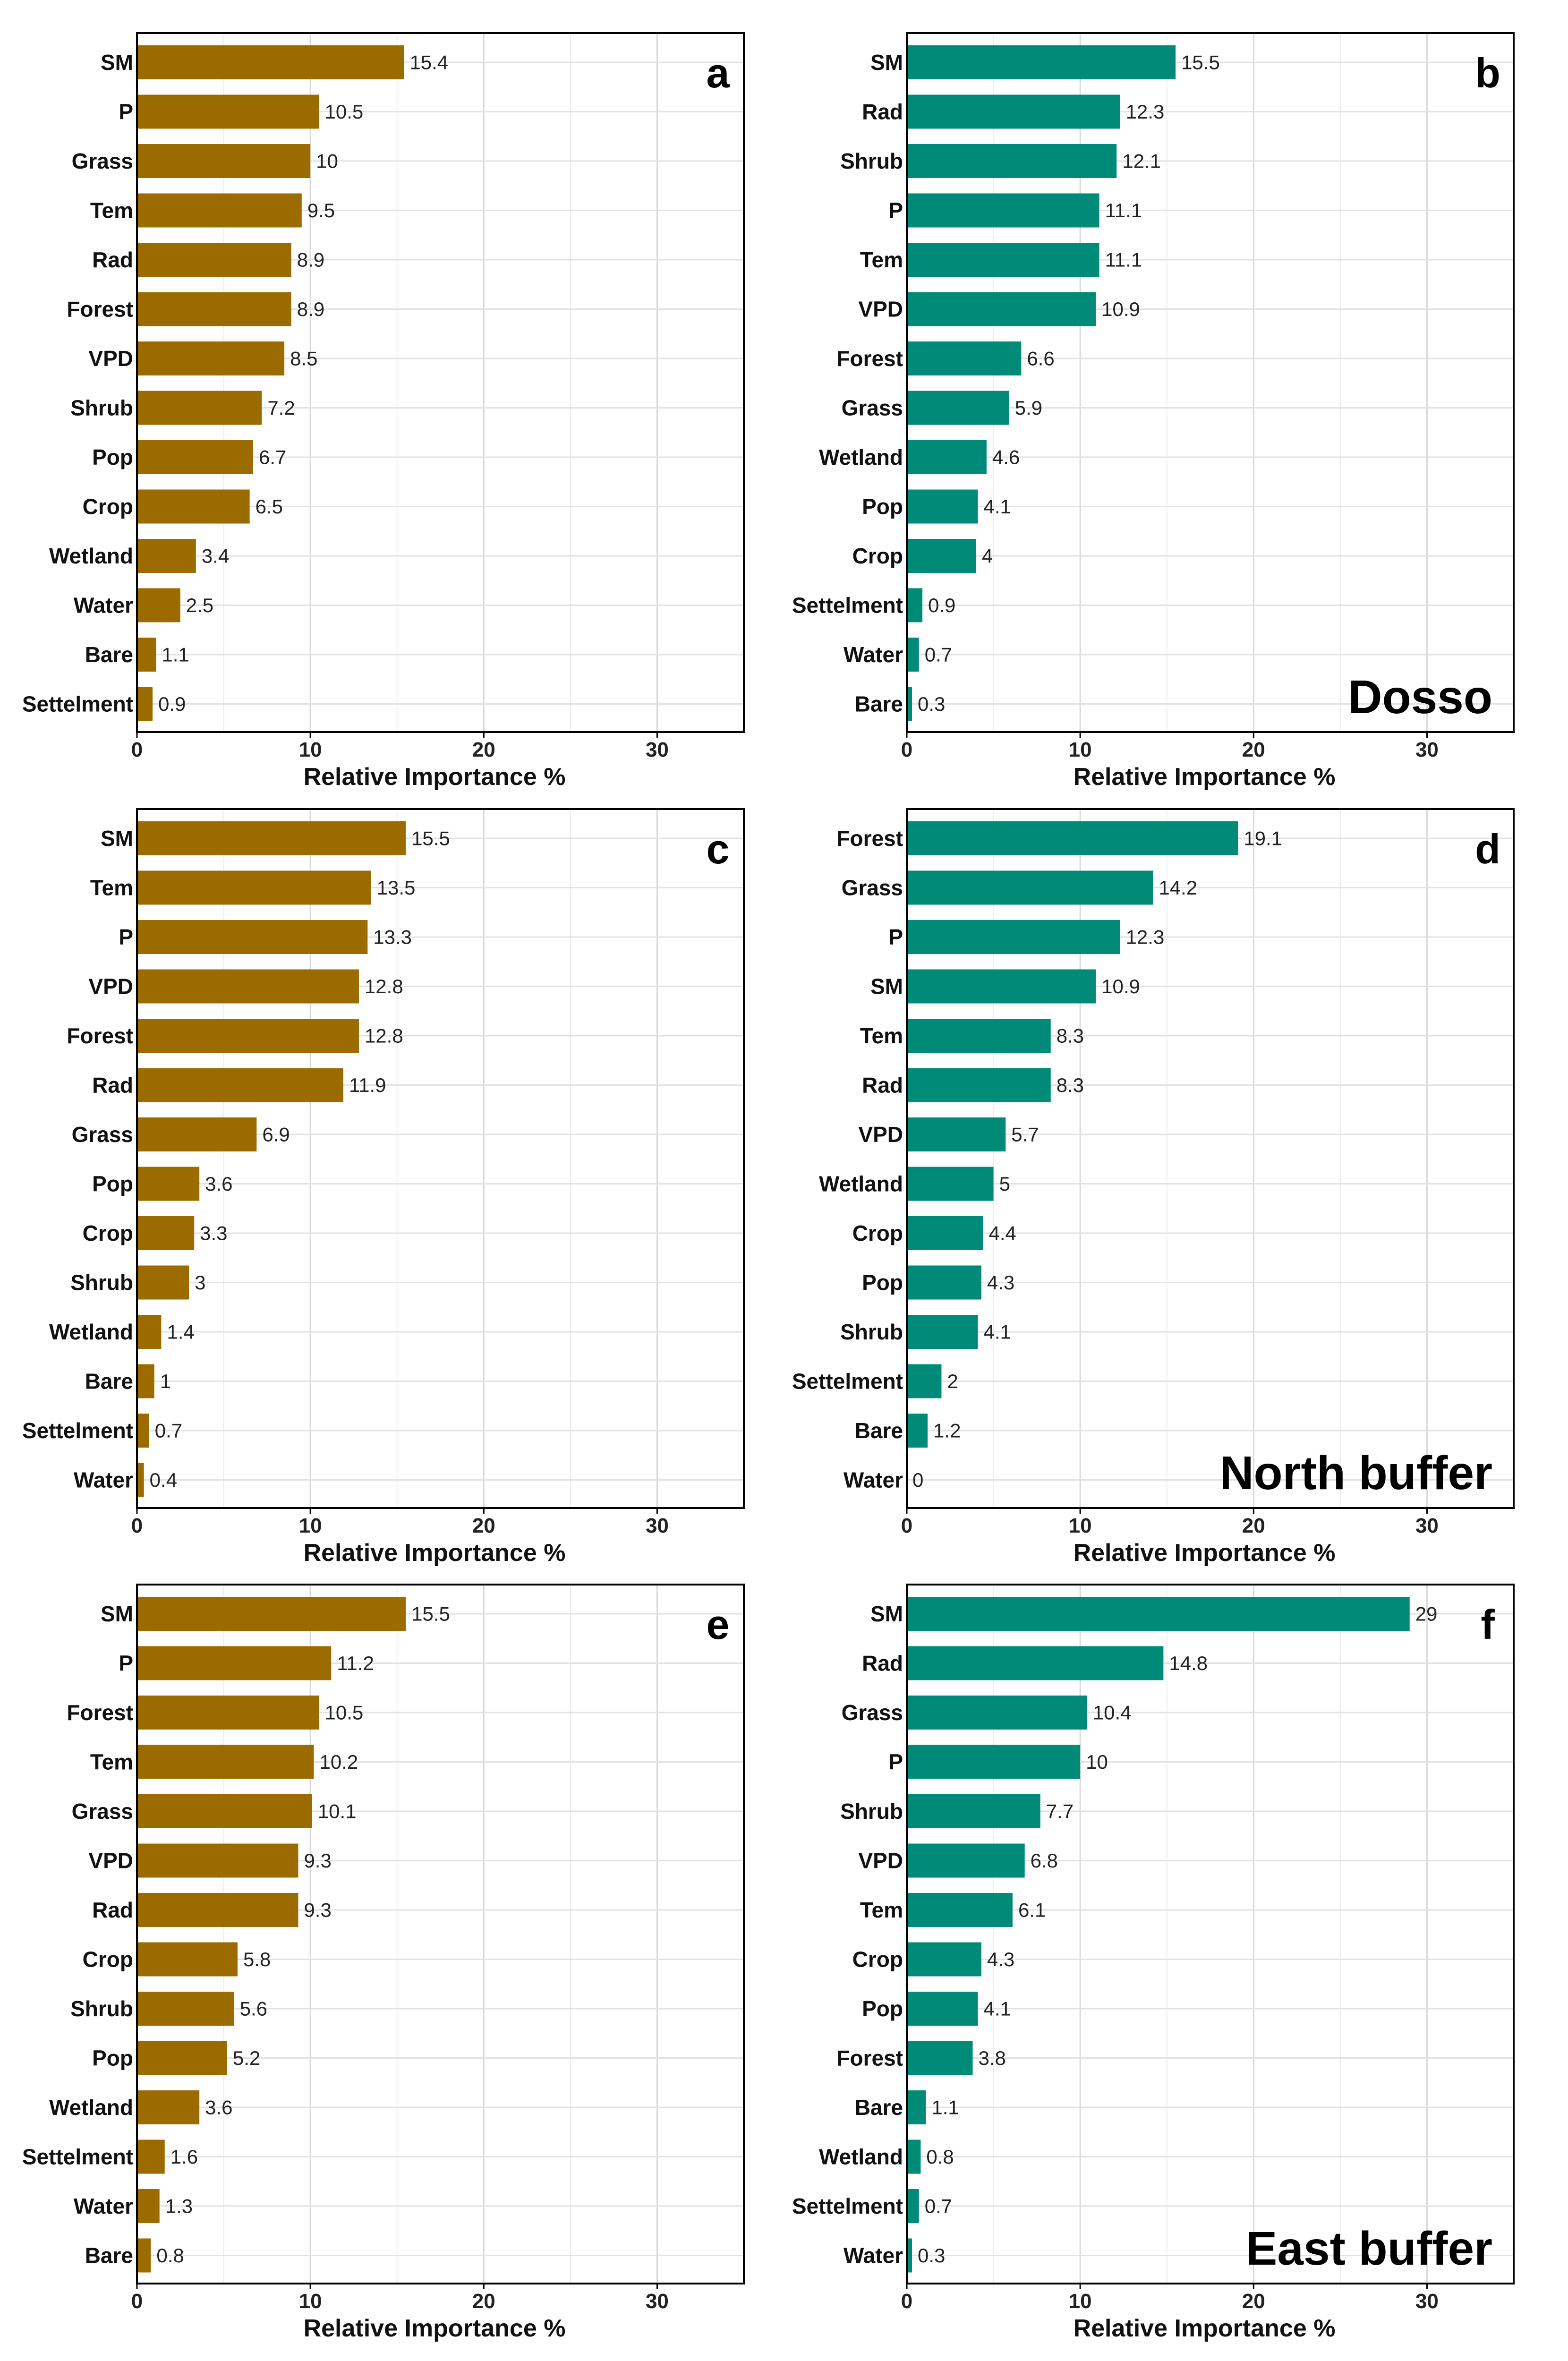 The image size is (1568, 2361). Describe the element at coordinates (440, 382) in the screenshot. I see `plot-frame` at that location.